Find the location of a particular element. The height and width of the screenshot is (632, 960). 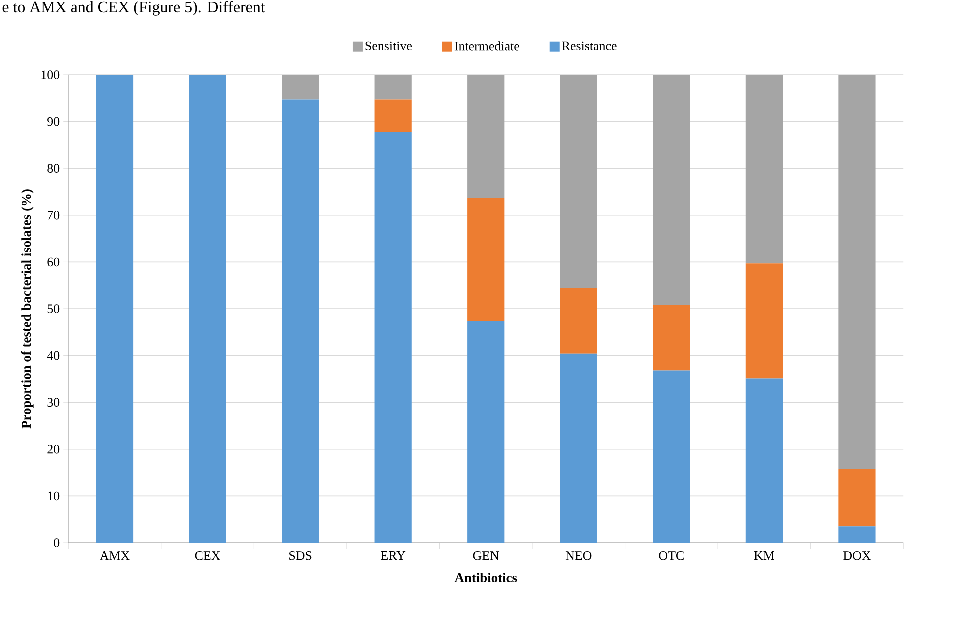

y-tick-label: 20 is located at coordinates (54, 449).